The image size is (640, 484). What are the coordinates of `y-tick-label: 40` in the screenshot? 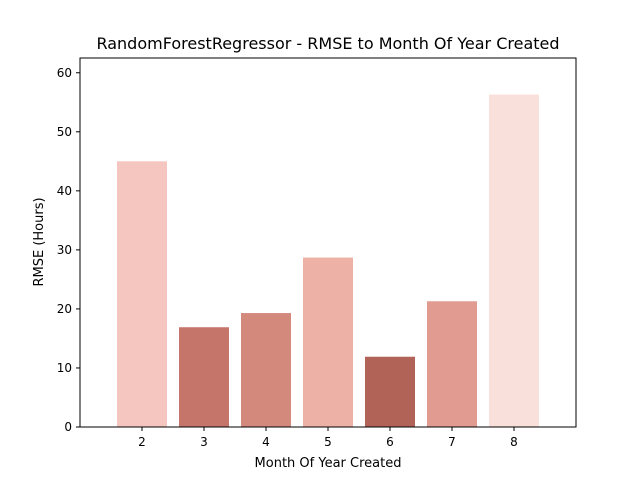 It's located at (64, 191).